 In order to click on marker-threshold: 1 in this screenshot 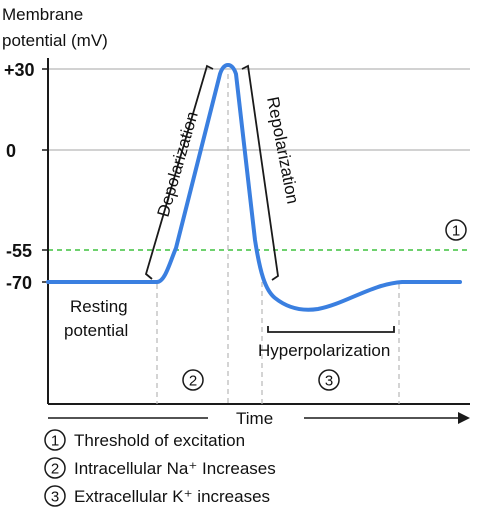, I will do `click(456, 230)`.